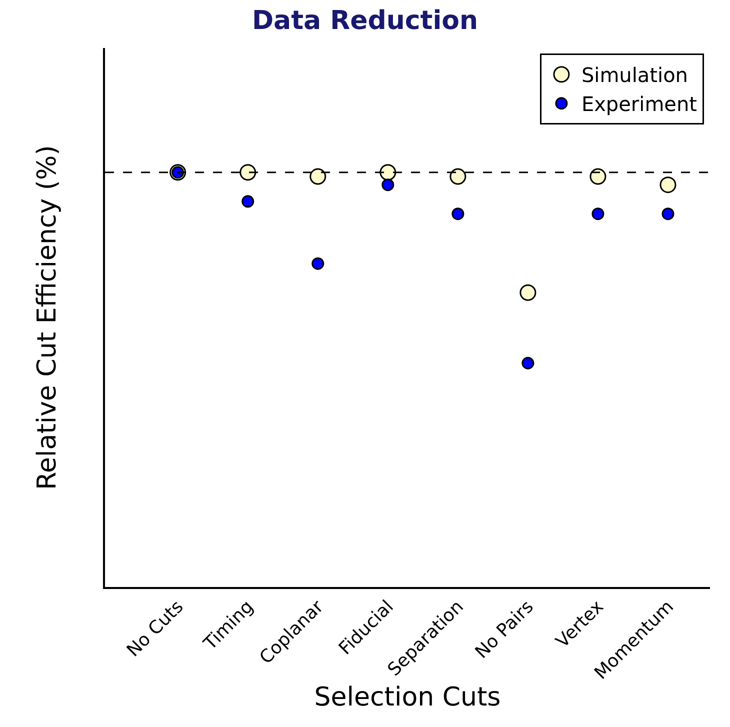 The image size is (730, 727). Describe the element at coordinates (634, 75) in the screenshot. I see `legend-label: Simulation` at that location.